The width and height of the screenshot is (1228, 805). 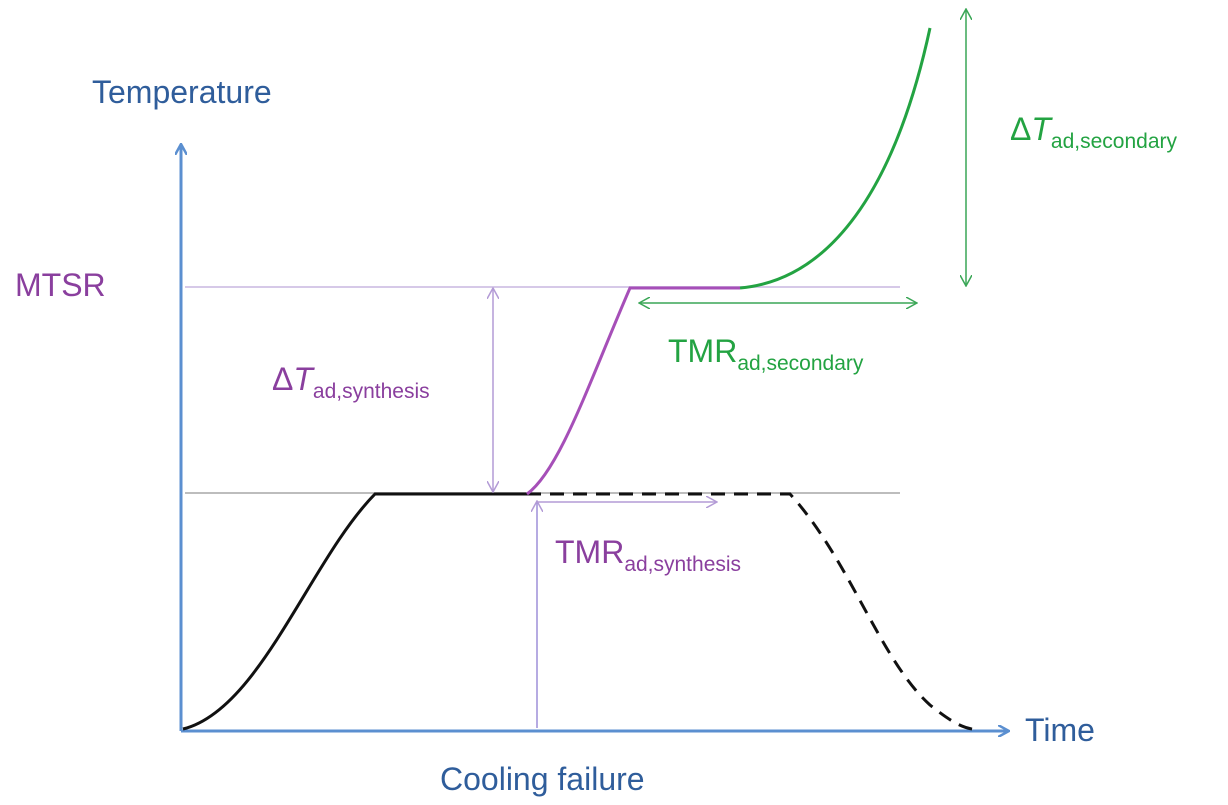 I want to click on delta-t-synthesis-label: ΔTad,synthesis, so click(x=351, y=382).